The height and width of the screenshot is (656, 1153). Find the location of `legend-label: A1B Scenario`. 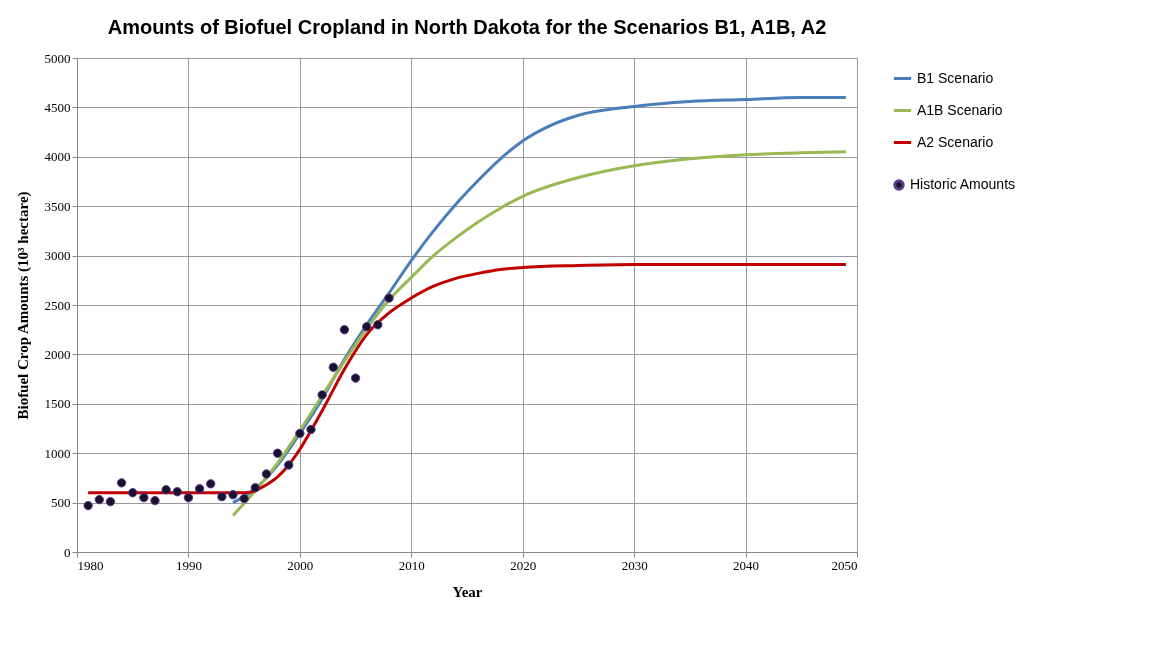

legend-label: A1B Scenario is located at coordinates (960, 109).